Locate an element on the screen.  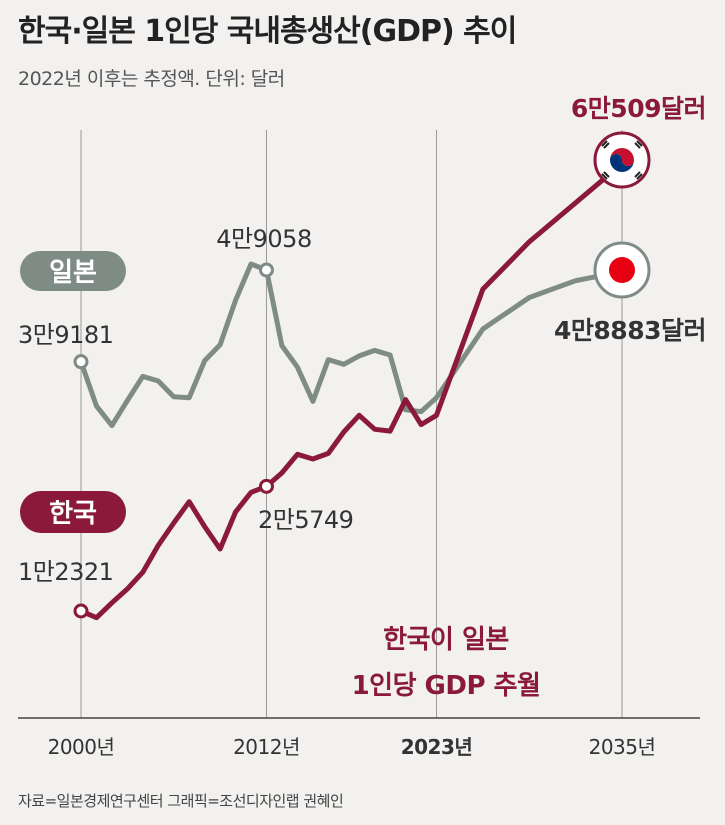
japan-tag-label: 일본 is located at coordinates (73, 273).